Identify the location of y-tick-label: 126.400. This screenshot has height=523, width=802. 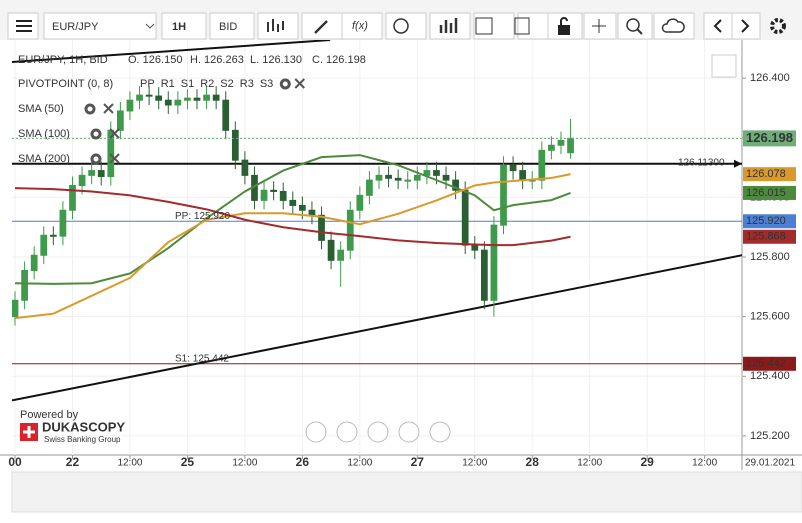
(770, 78).